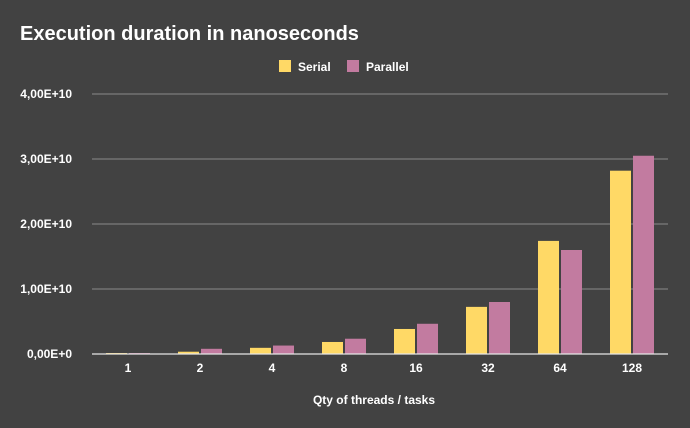  What do you see at coordinates (416, 368) in the screenshot?
I see `x-tick-label: 16` at bounding box center [416, 368].